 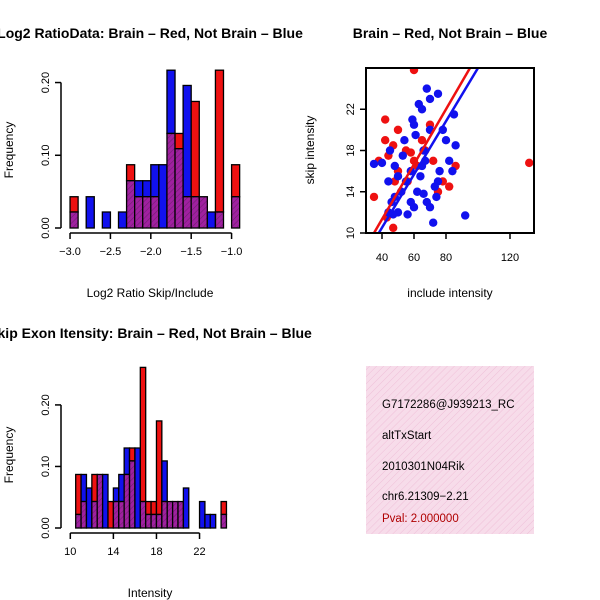 What do you see at coordinates (382, 258) in the screenshot?
I see `x-tick-label: 40` at bounding box center [382, 258].